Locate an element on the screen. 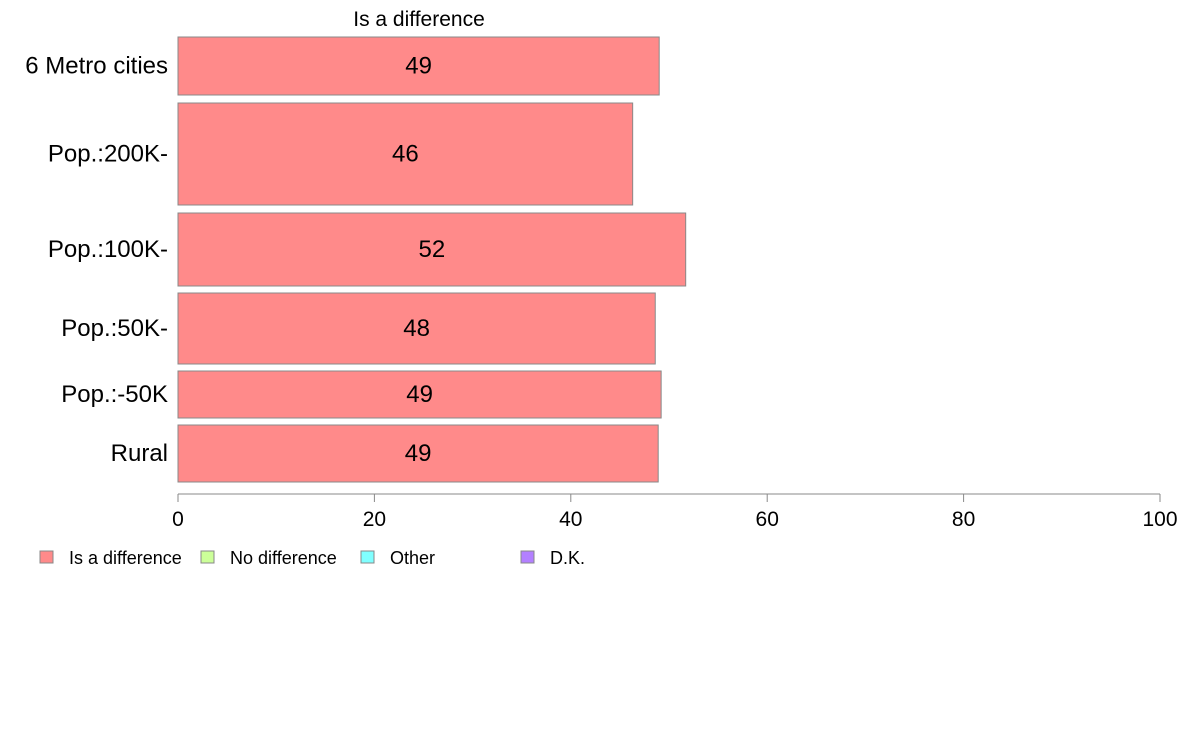 This screenshot has height=736, width=1188. category-label-6-metro-cities: 6 Metro cities is located at coordinates (96, 66).